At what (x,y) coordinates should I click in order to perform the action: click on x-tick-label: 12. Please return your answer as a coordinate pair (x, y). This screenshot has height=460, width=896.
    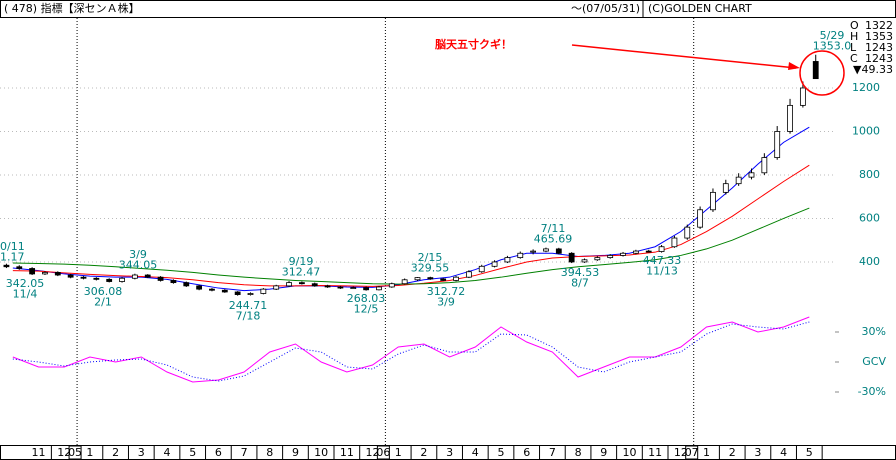
    Looking at the image, I should click on (64, 452).